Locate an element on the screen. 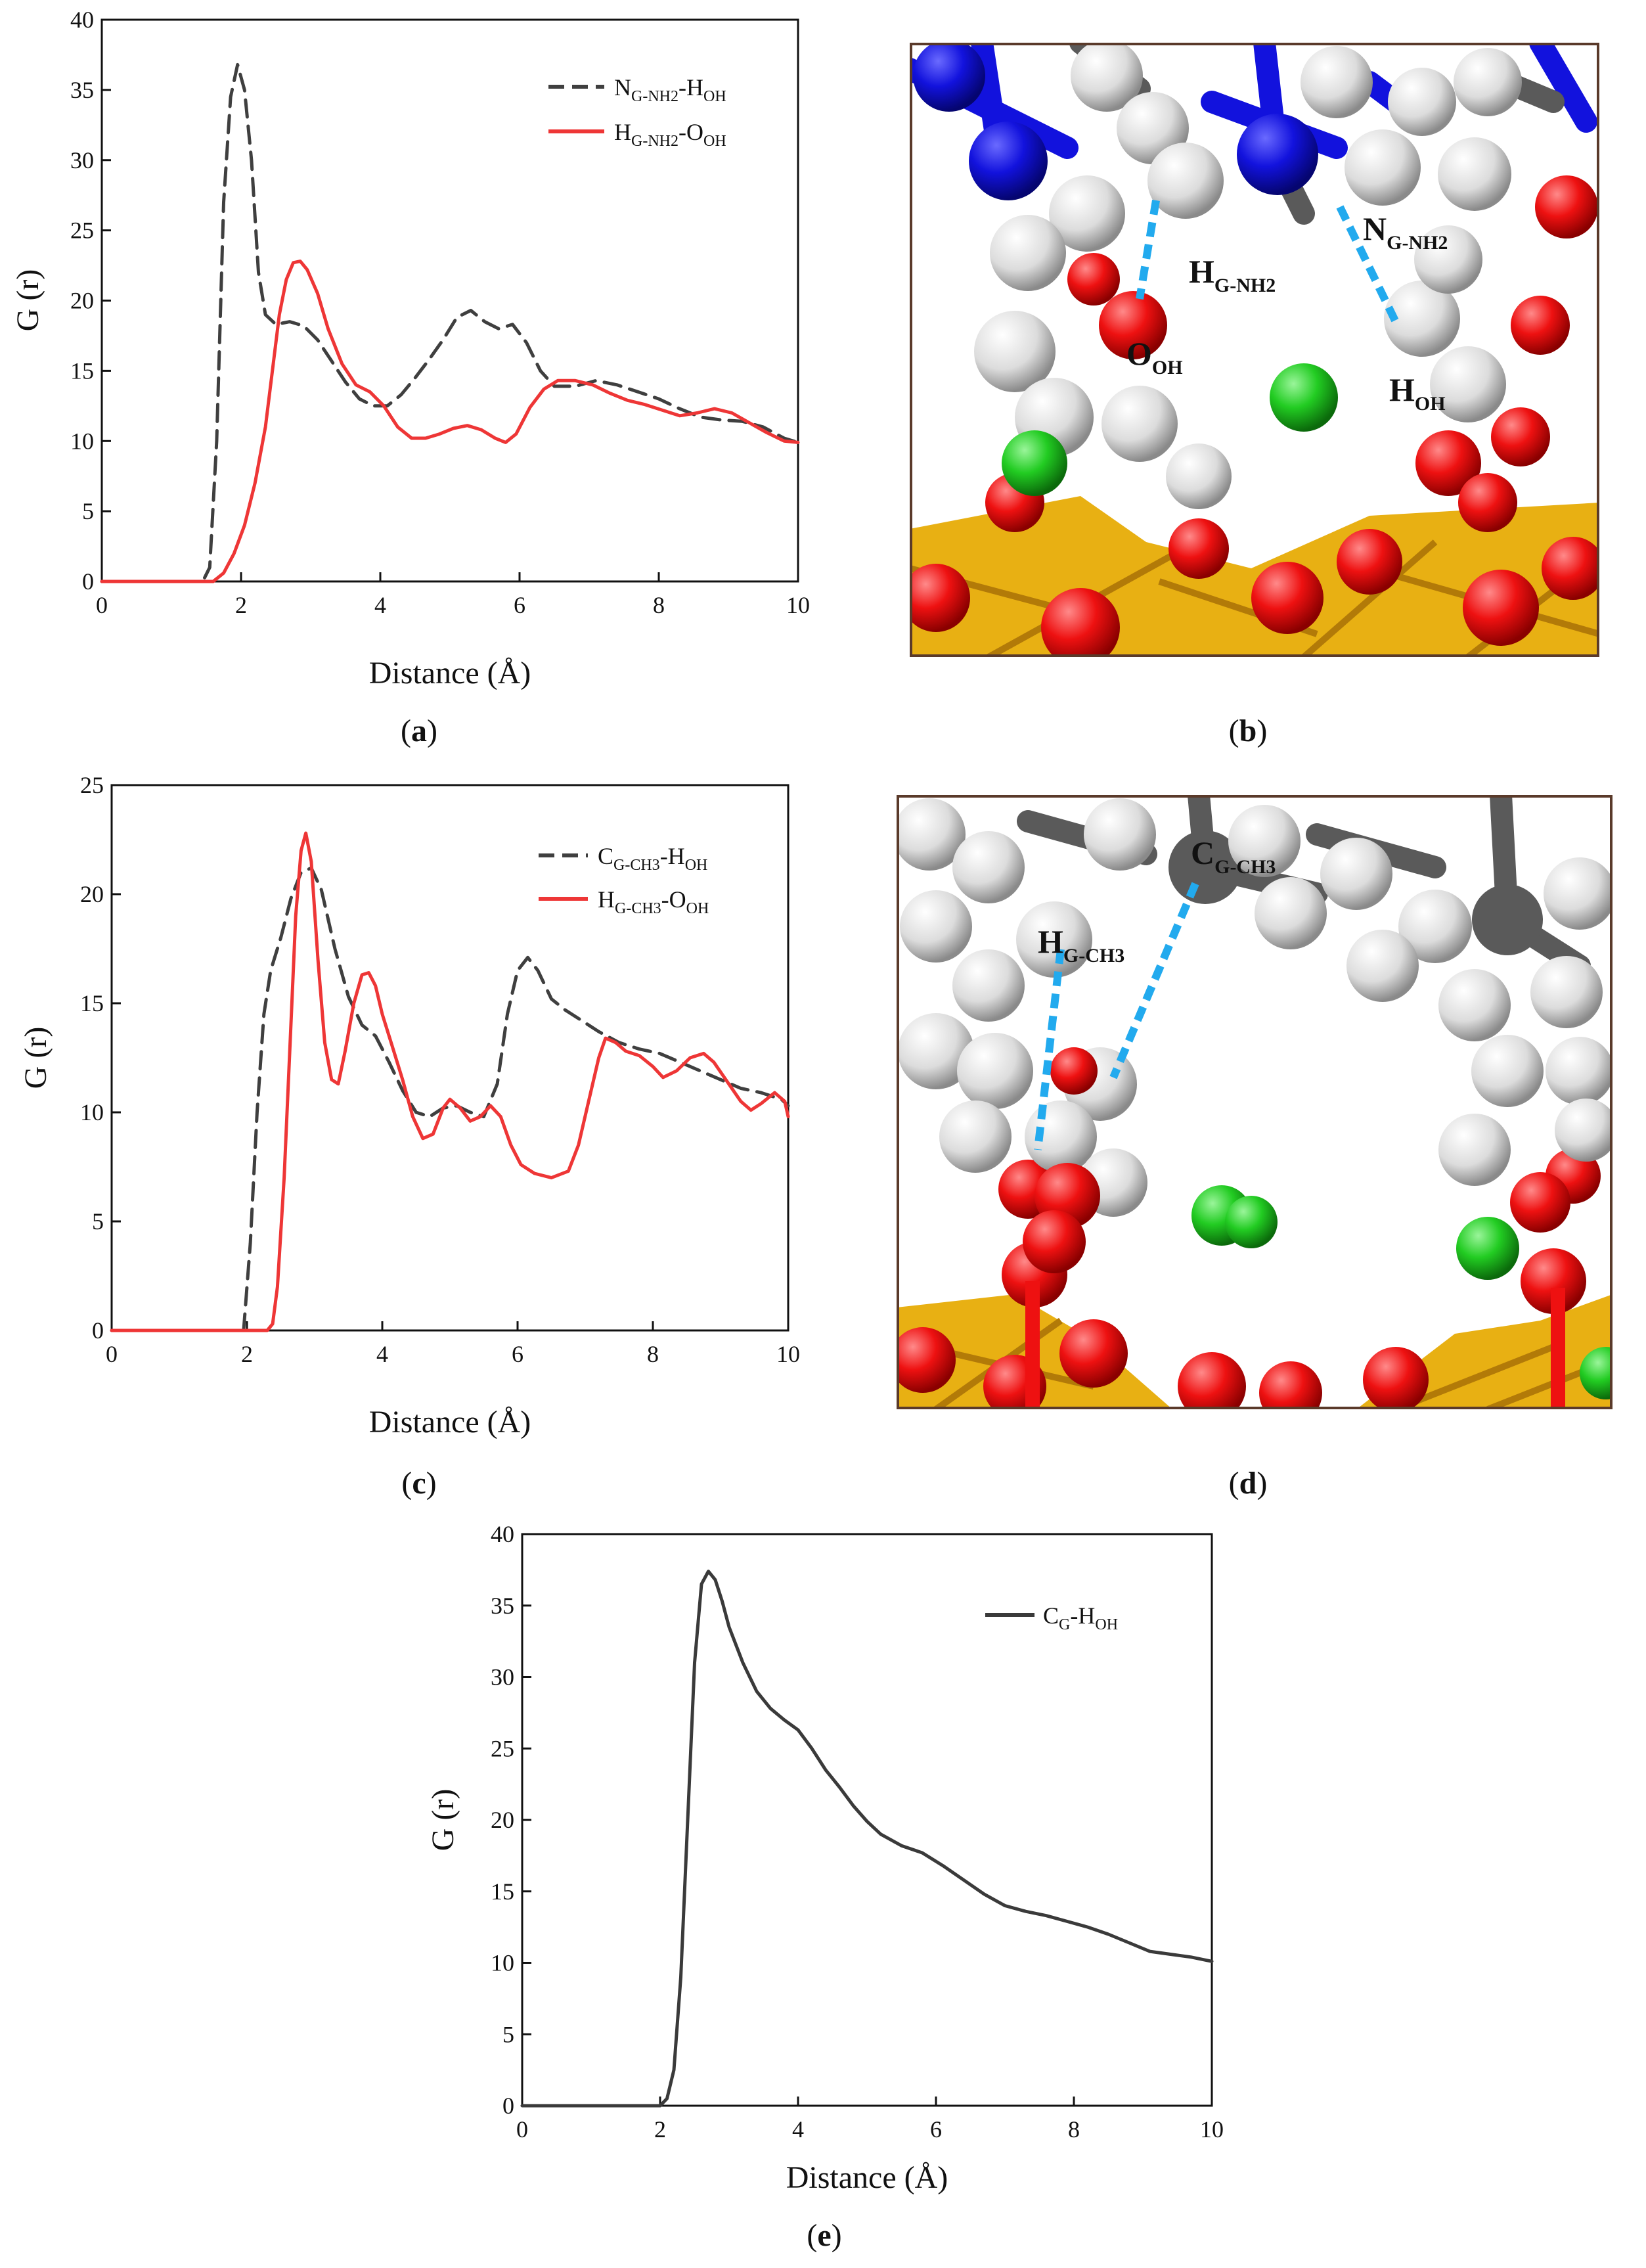 This screenshot has width=1646, height=2268. molecule-d-border is located at coordinates (1255, 1102).